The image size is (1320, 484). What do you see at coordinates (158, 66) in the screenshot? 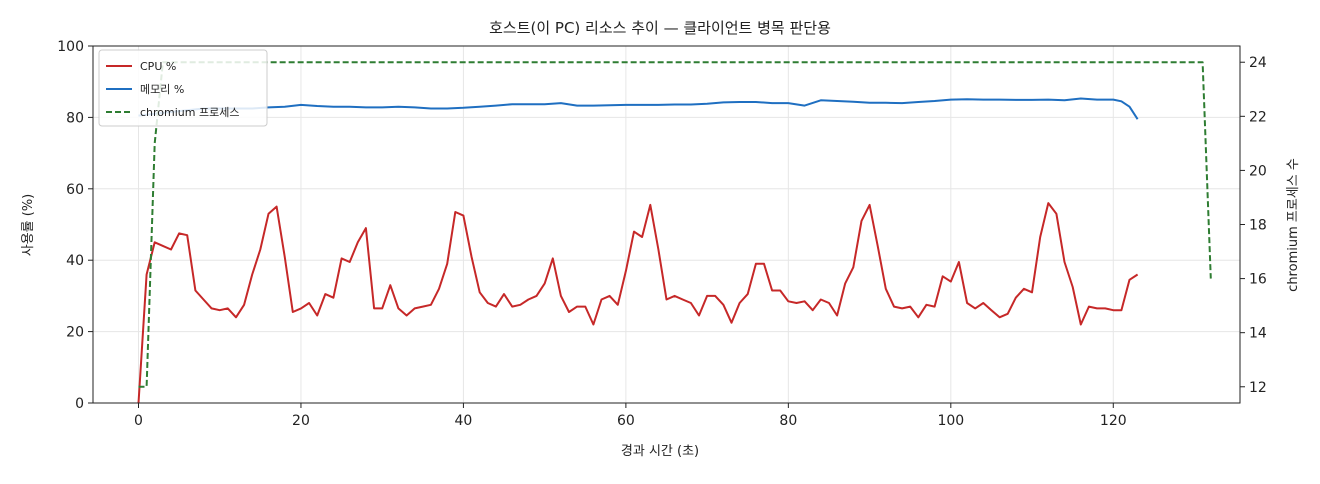
I see `legend-label-0: CPU %` at bounding box center [158, 66].